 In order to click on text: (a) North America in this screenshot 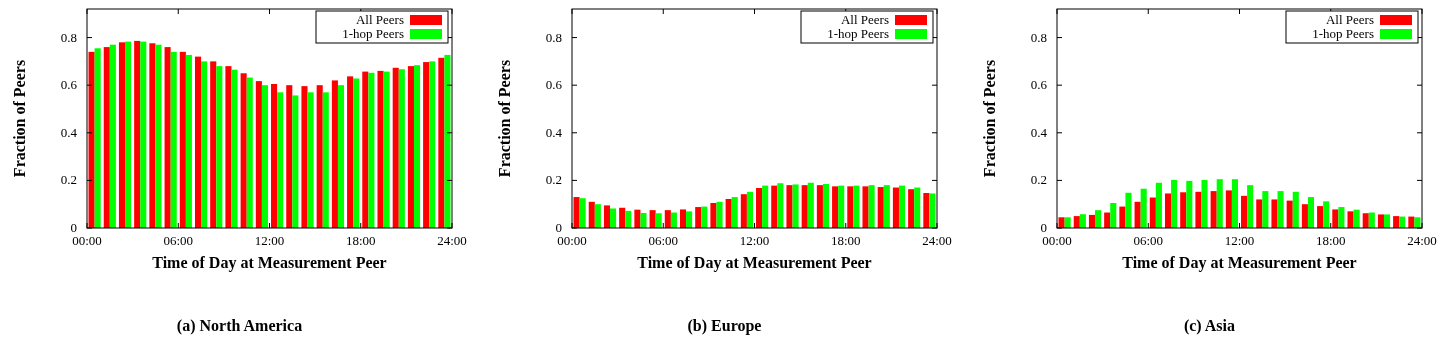, I will do `click(239, 326)`.